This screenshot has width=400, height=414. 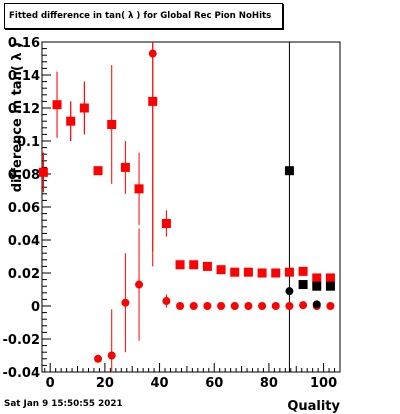 I want to click on y-tick-label: 0.08, so click(x=24, y=175).